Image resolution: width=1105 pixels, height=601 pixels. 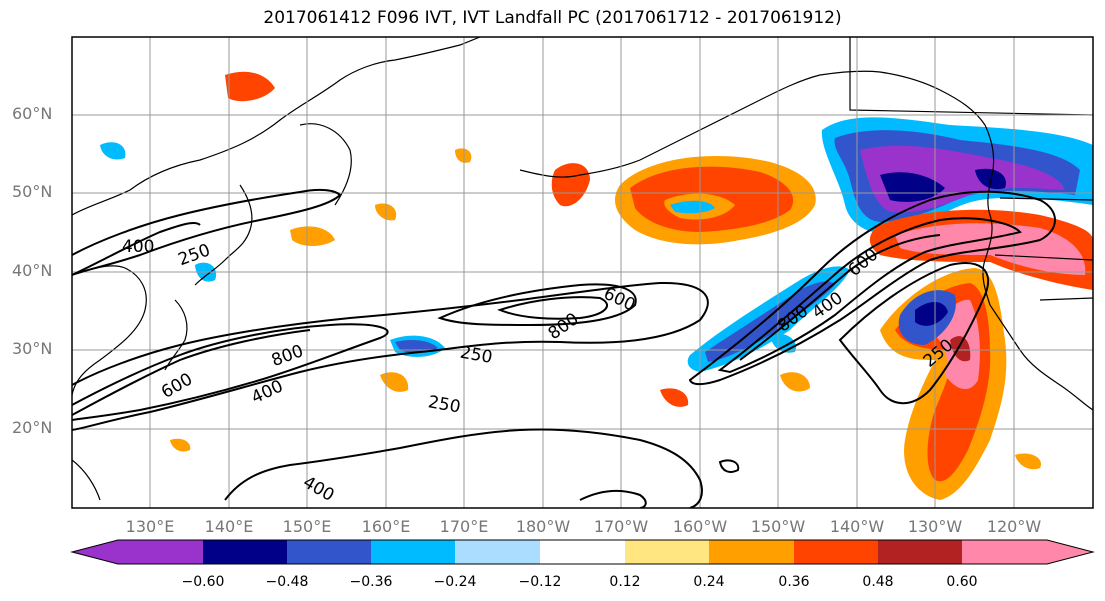 I want to click on lat-label-50n: 50°N, so click(x=32, y=191).